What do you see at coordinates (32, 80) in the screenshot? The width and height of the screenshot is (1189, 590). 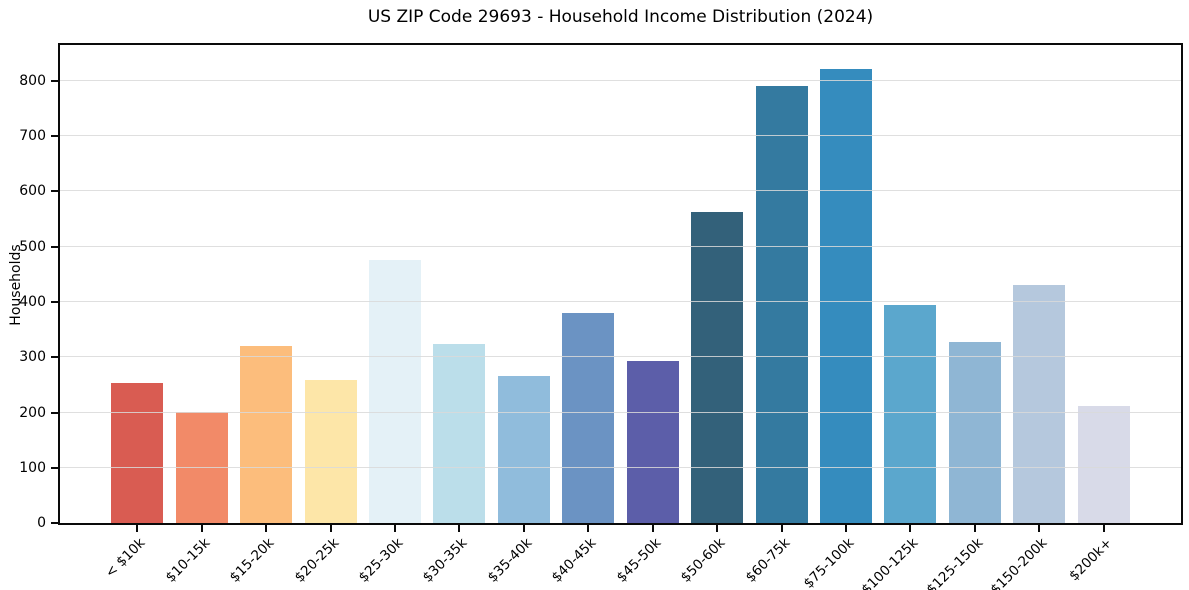 I see `y-tick-label: 800` at bounding box center [32, 80].